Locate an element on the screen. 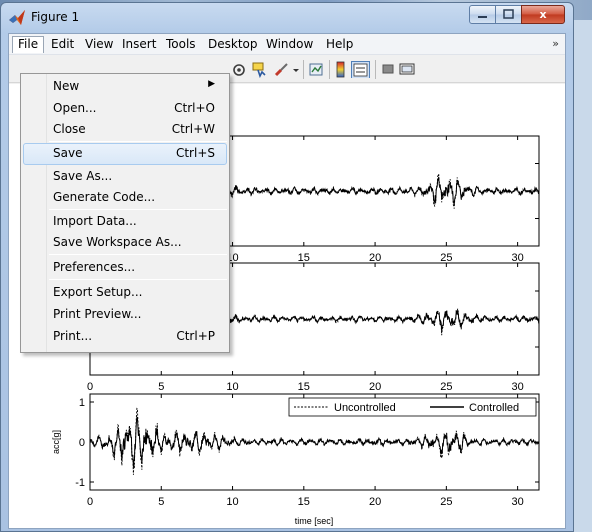  y-tick-label: 0 is located at coordinates (82, 443).